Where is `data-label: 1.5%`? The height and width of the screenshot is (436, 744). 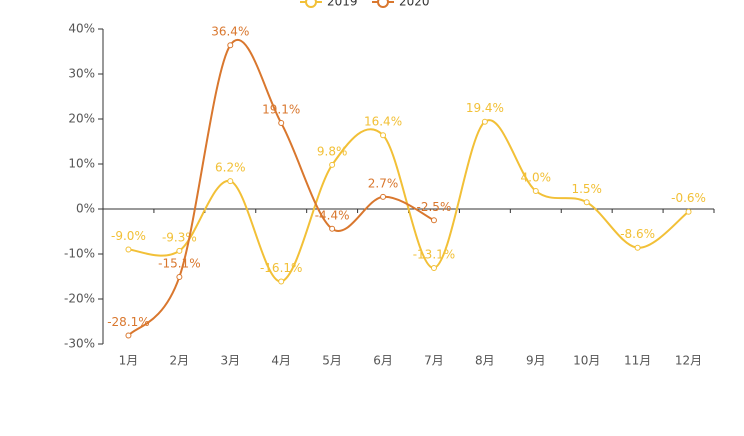
data-label: 1.5% is located at coordinates (586, 189).